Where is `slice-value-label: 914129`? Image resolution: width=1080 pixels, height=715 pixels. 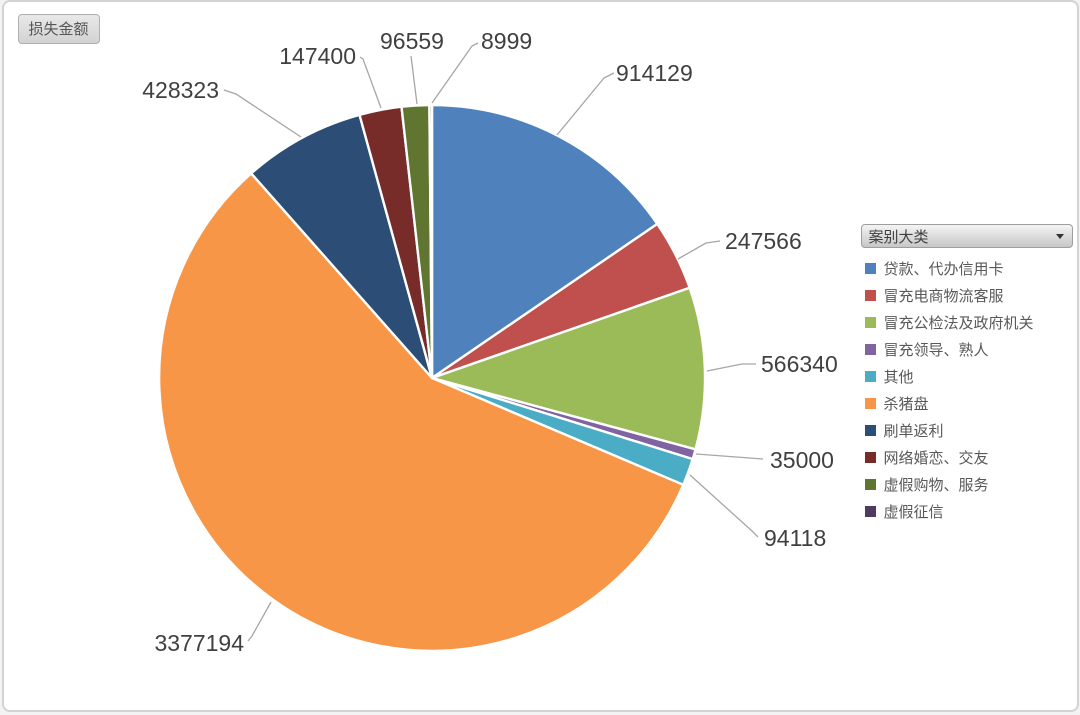
slice-value-label: 914129 is located at coordinates (654, 73).